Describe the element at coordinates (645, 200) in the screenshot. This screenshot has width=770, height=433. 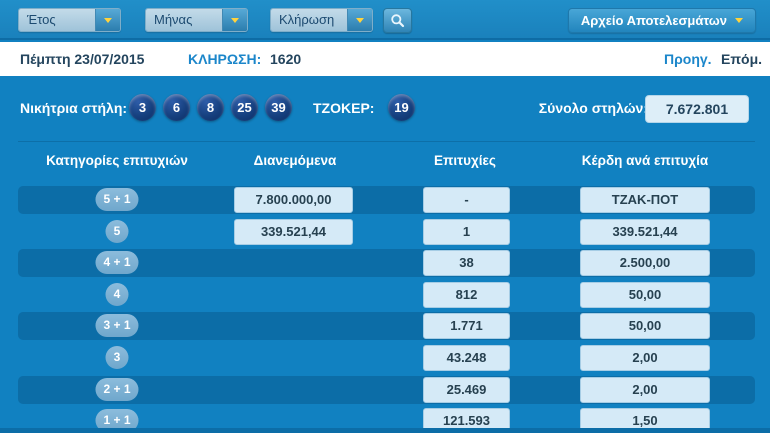
I see `prize-value: ΤΖΑΚ-ΠΟΤ` at that location.